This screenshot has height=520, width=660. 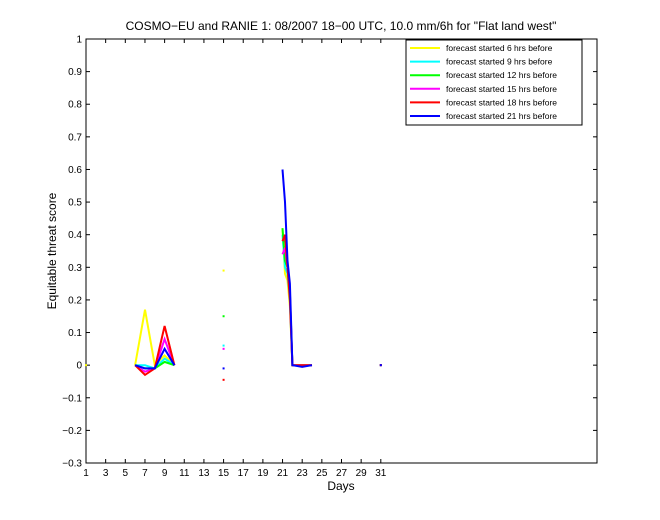 I want to click on x-tick-label: 13, so click(x=204, y=473).